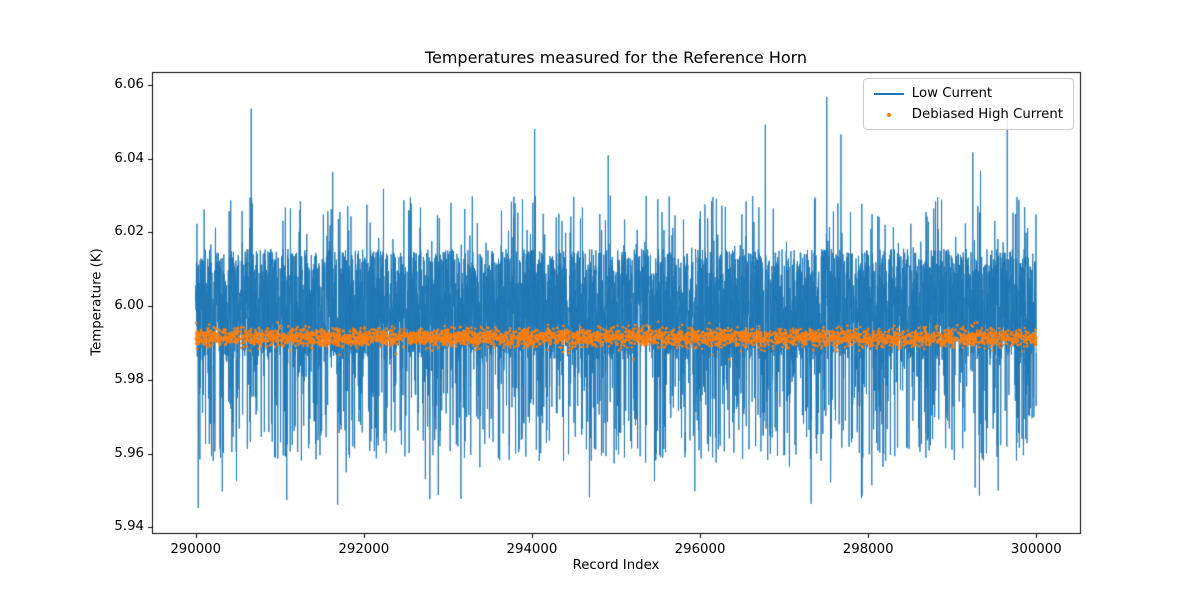 This screenshot has width=1200, height=600. I want to click on y-tick-label: 5.96, so click(129, 453).